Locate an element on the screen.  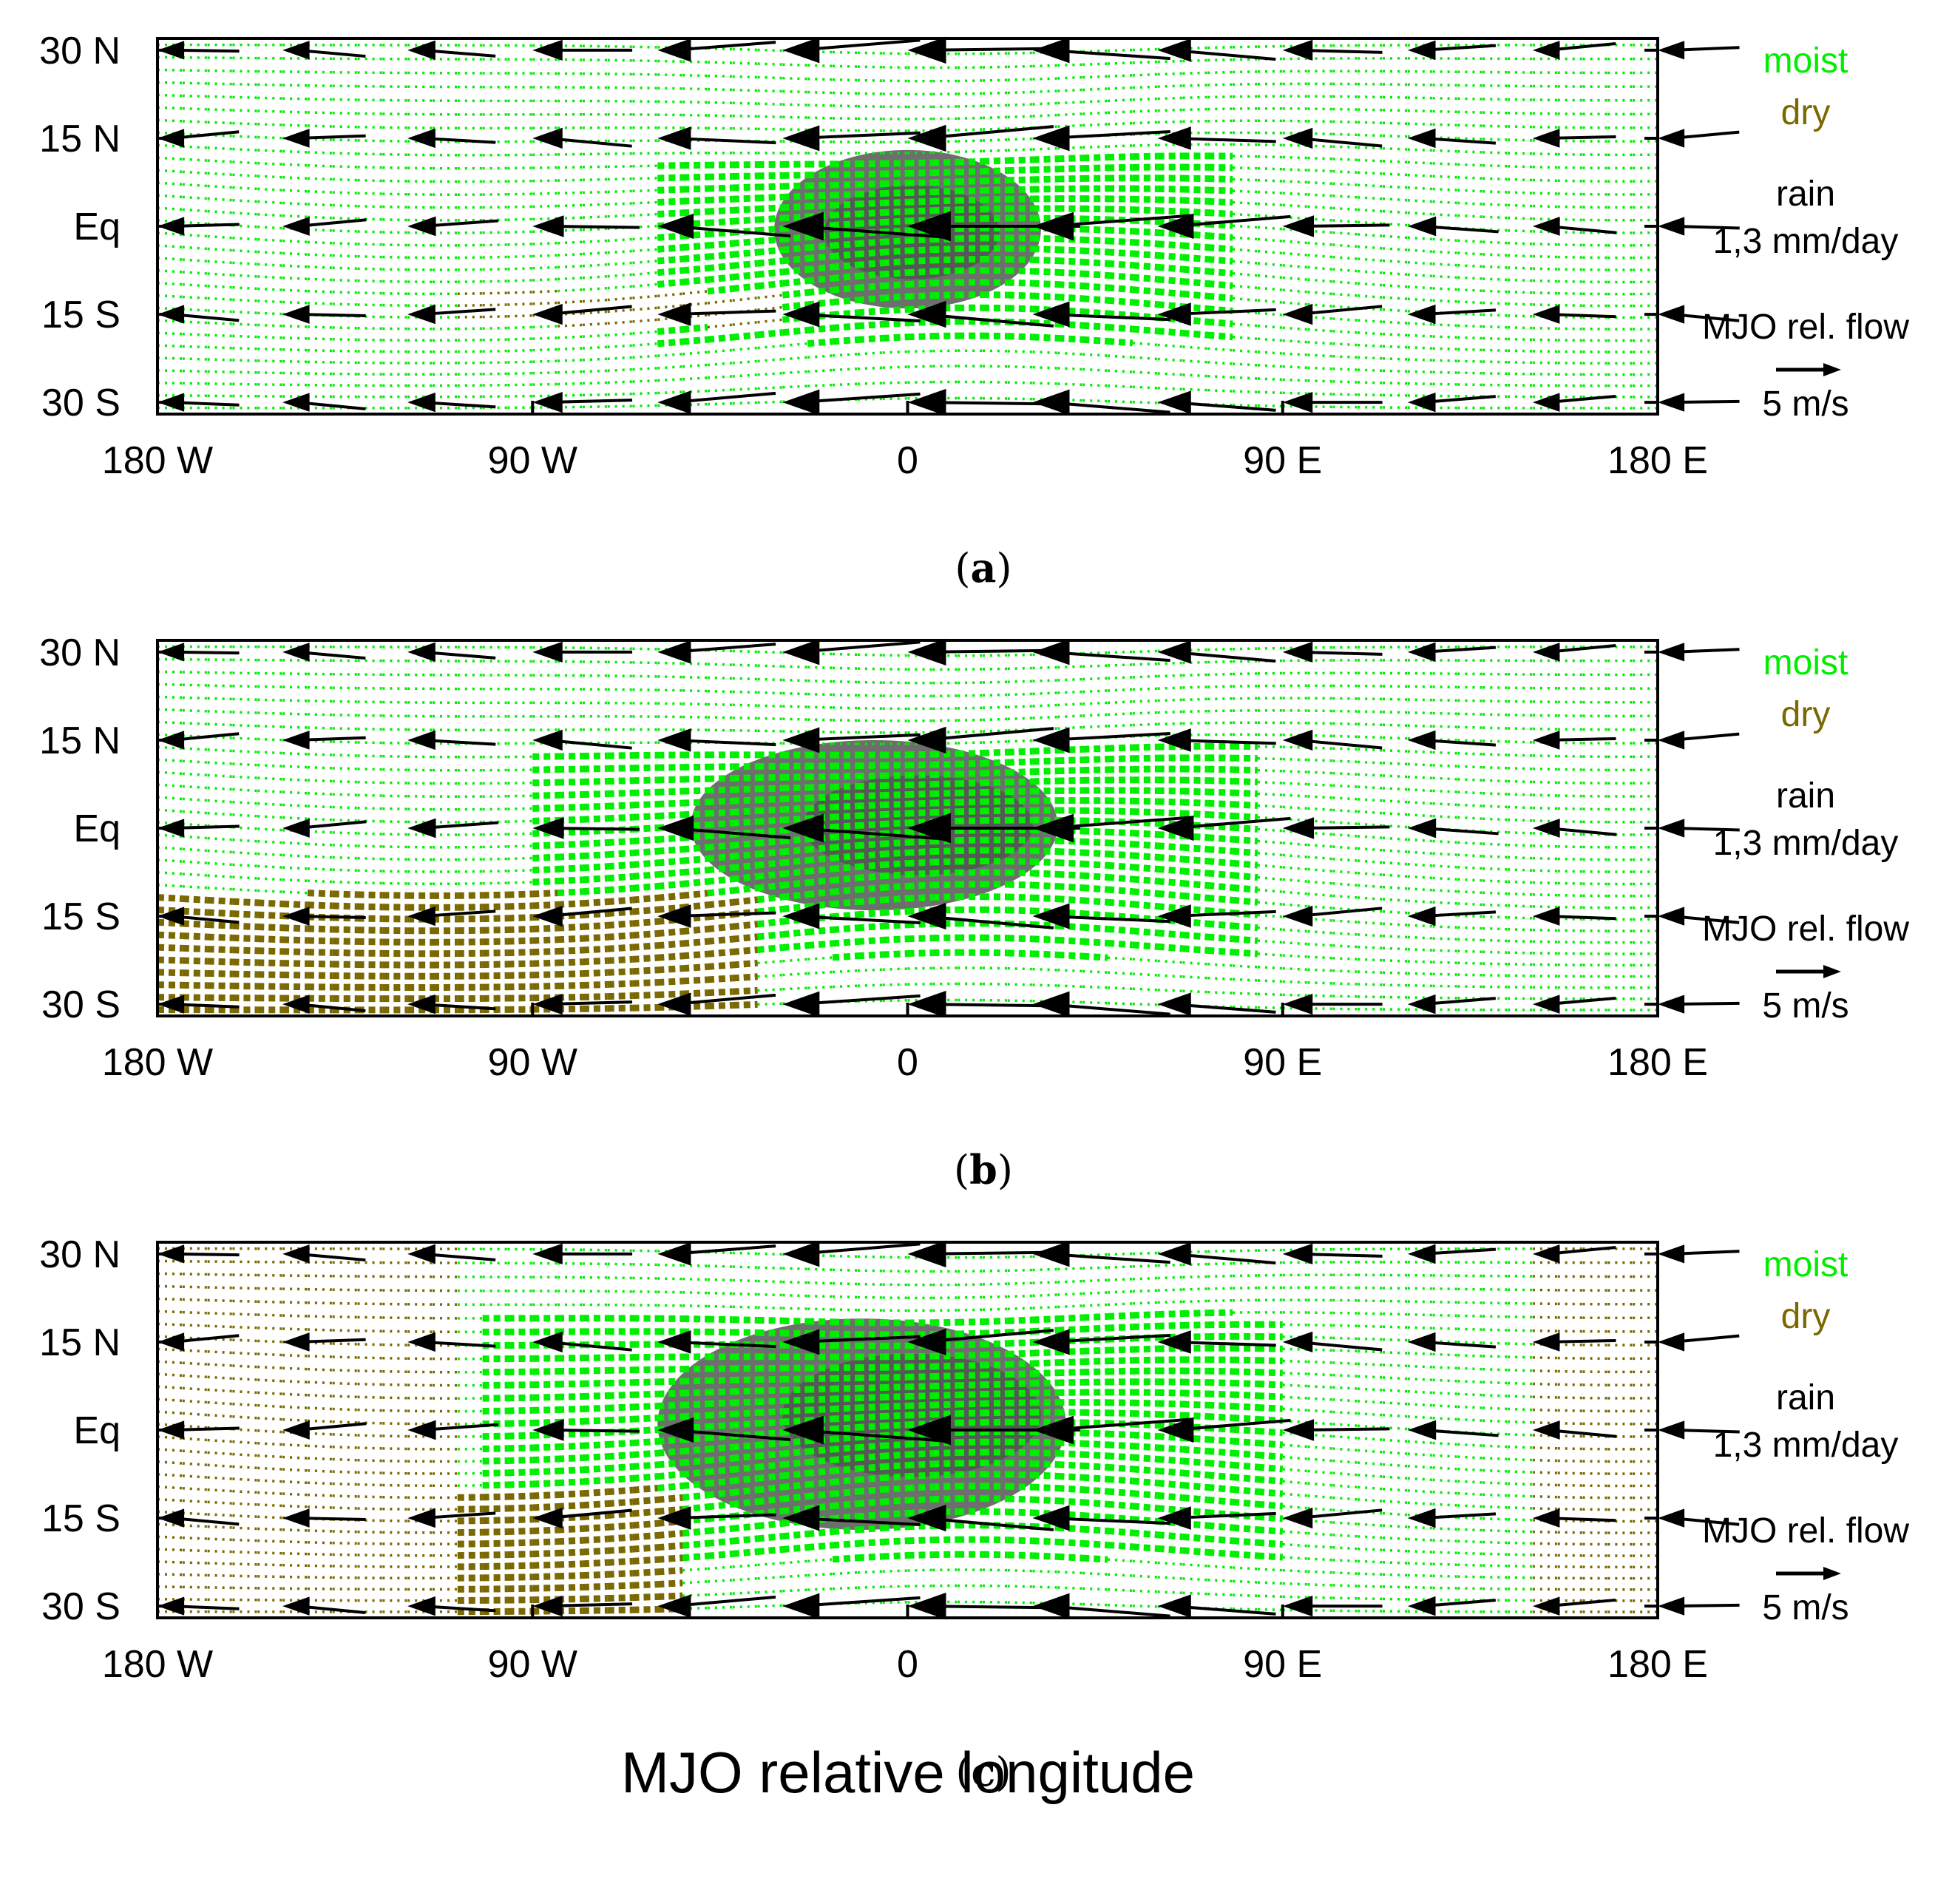
panel-caption: (b) is located at coordinates (984, 1169).